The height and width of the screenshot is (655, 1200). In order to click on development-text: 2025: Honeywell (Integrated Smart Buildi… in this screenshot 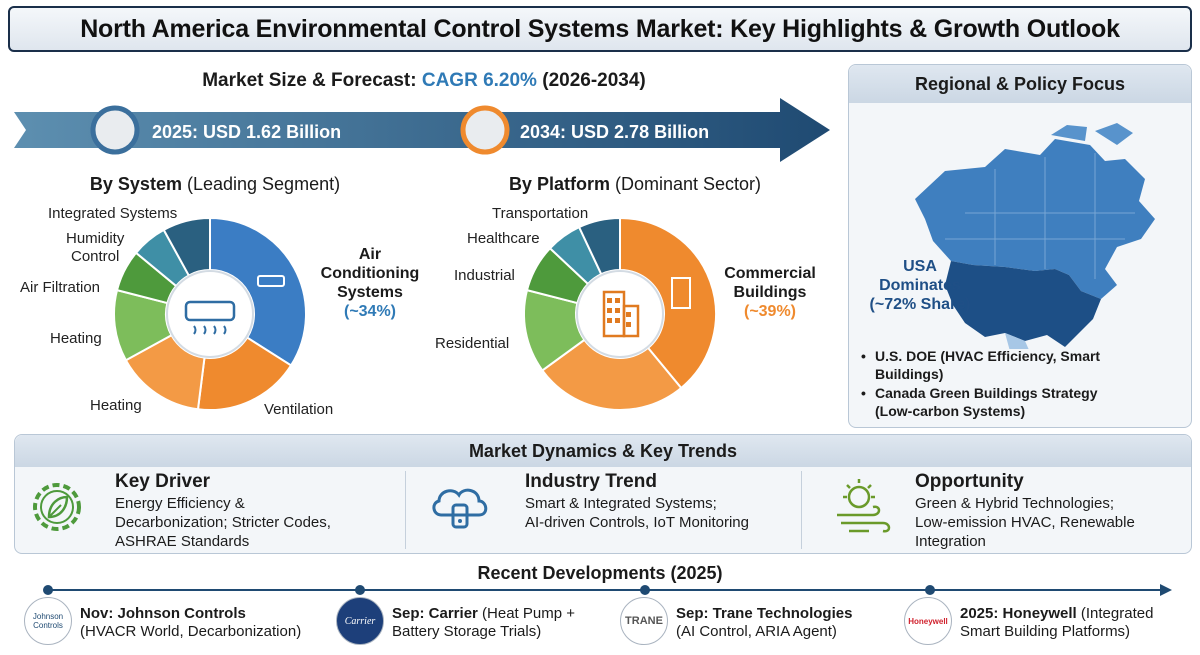, I will do `click(1056, 623)`.